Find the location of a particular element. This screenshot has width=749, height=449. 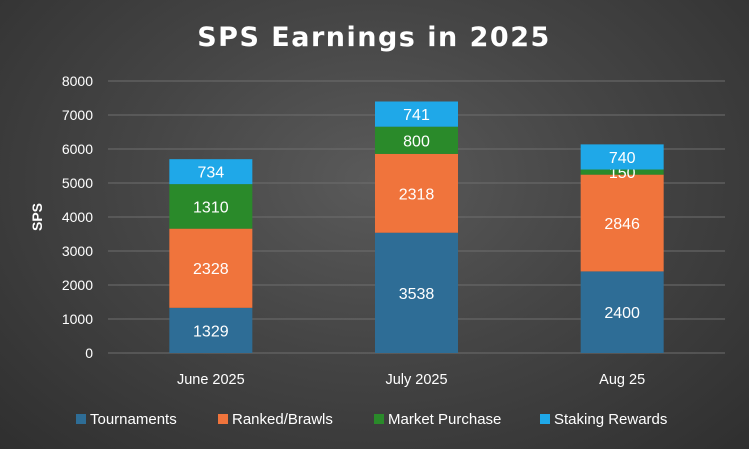

y-tick-label: 4000 is located at coordinates (77, 217).